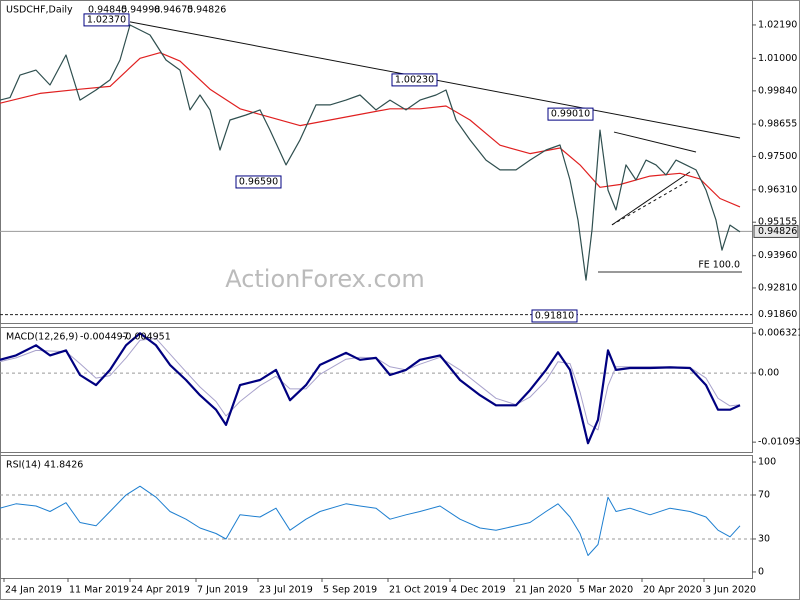  I want to click on x-tick-label: 4 Dec 2019, so click(478, 590).